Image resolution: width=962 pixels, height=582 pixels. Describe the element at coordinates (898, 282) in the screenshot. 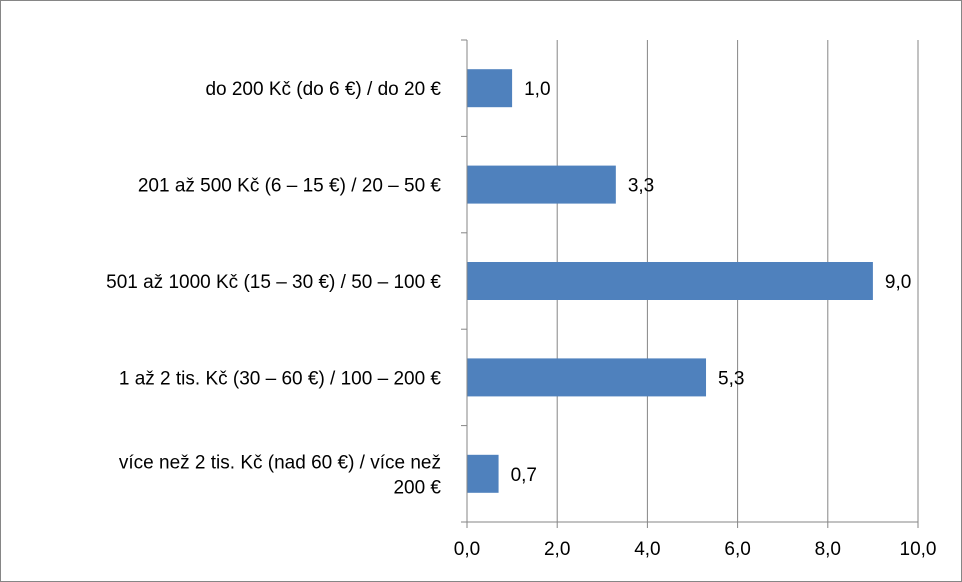

I see `data-label: 9,0` at that location.